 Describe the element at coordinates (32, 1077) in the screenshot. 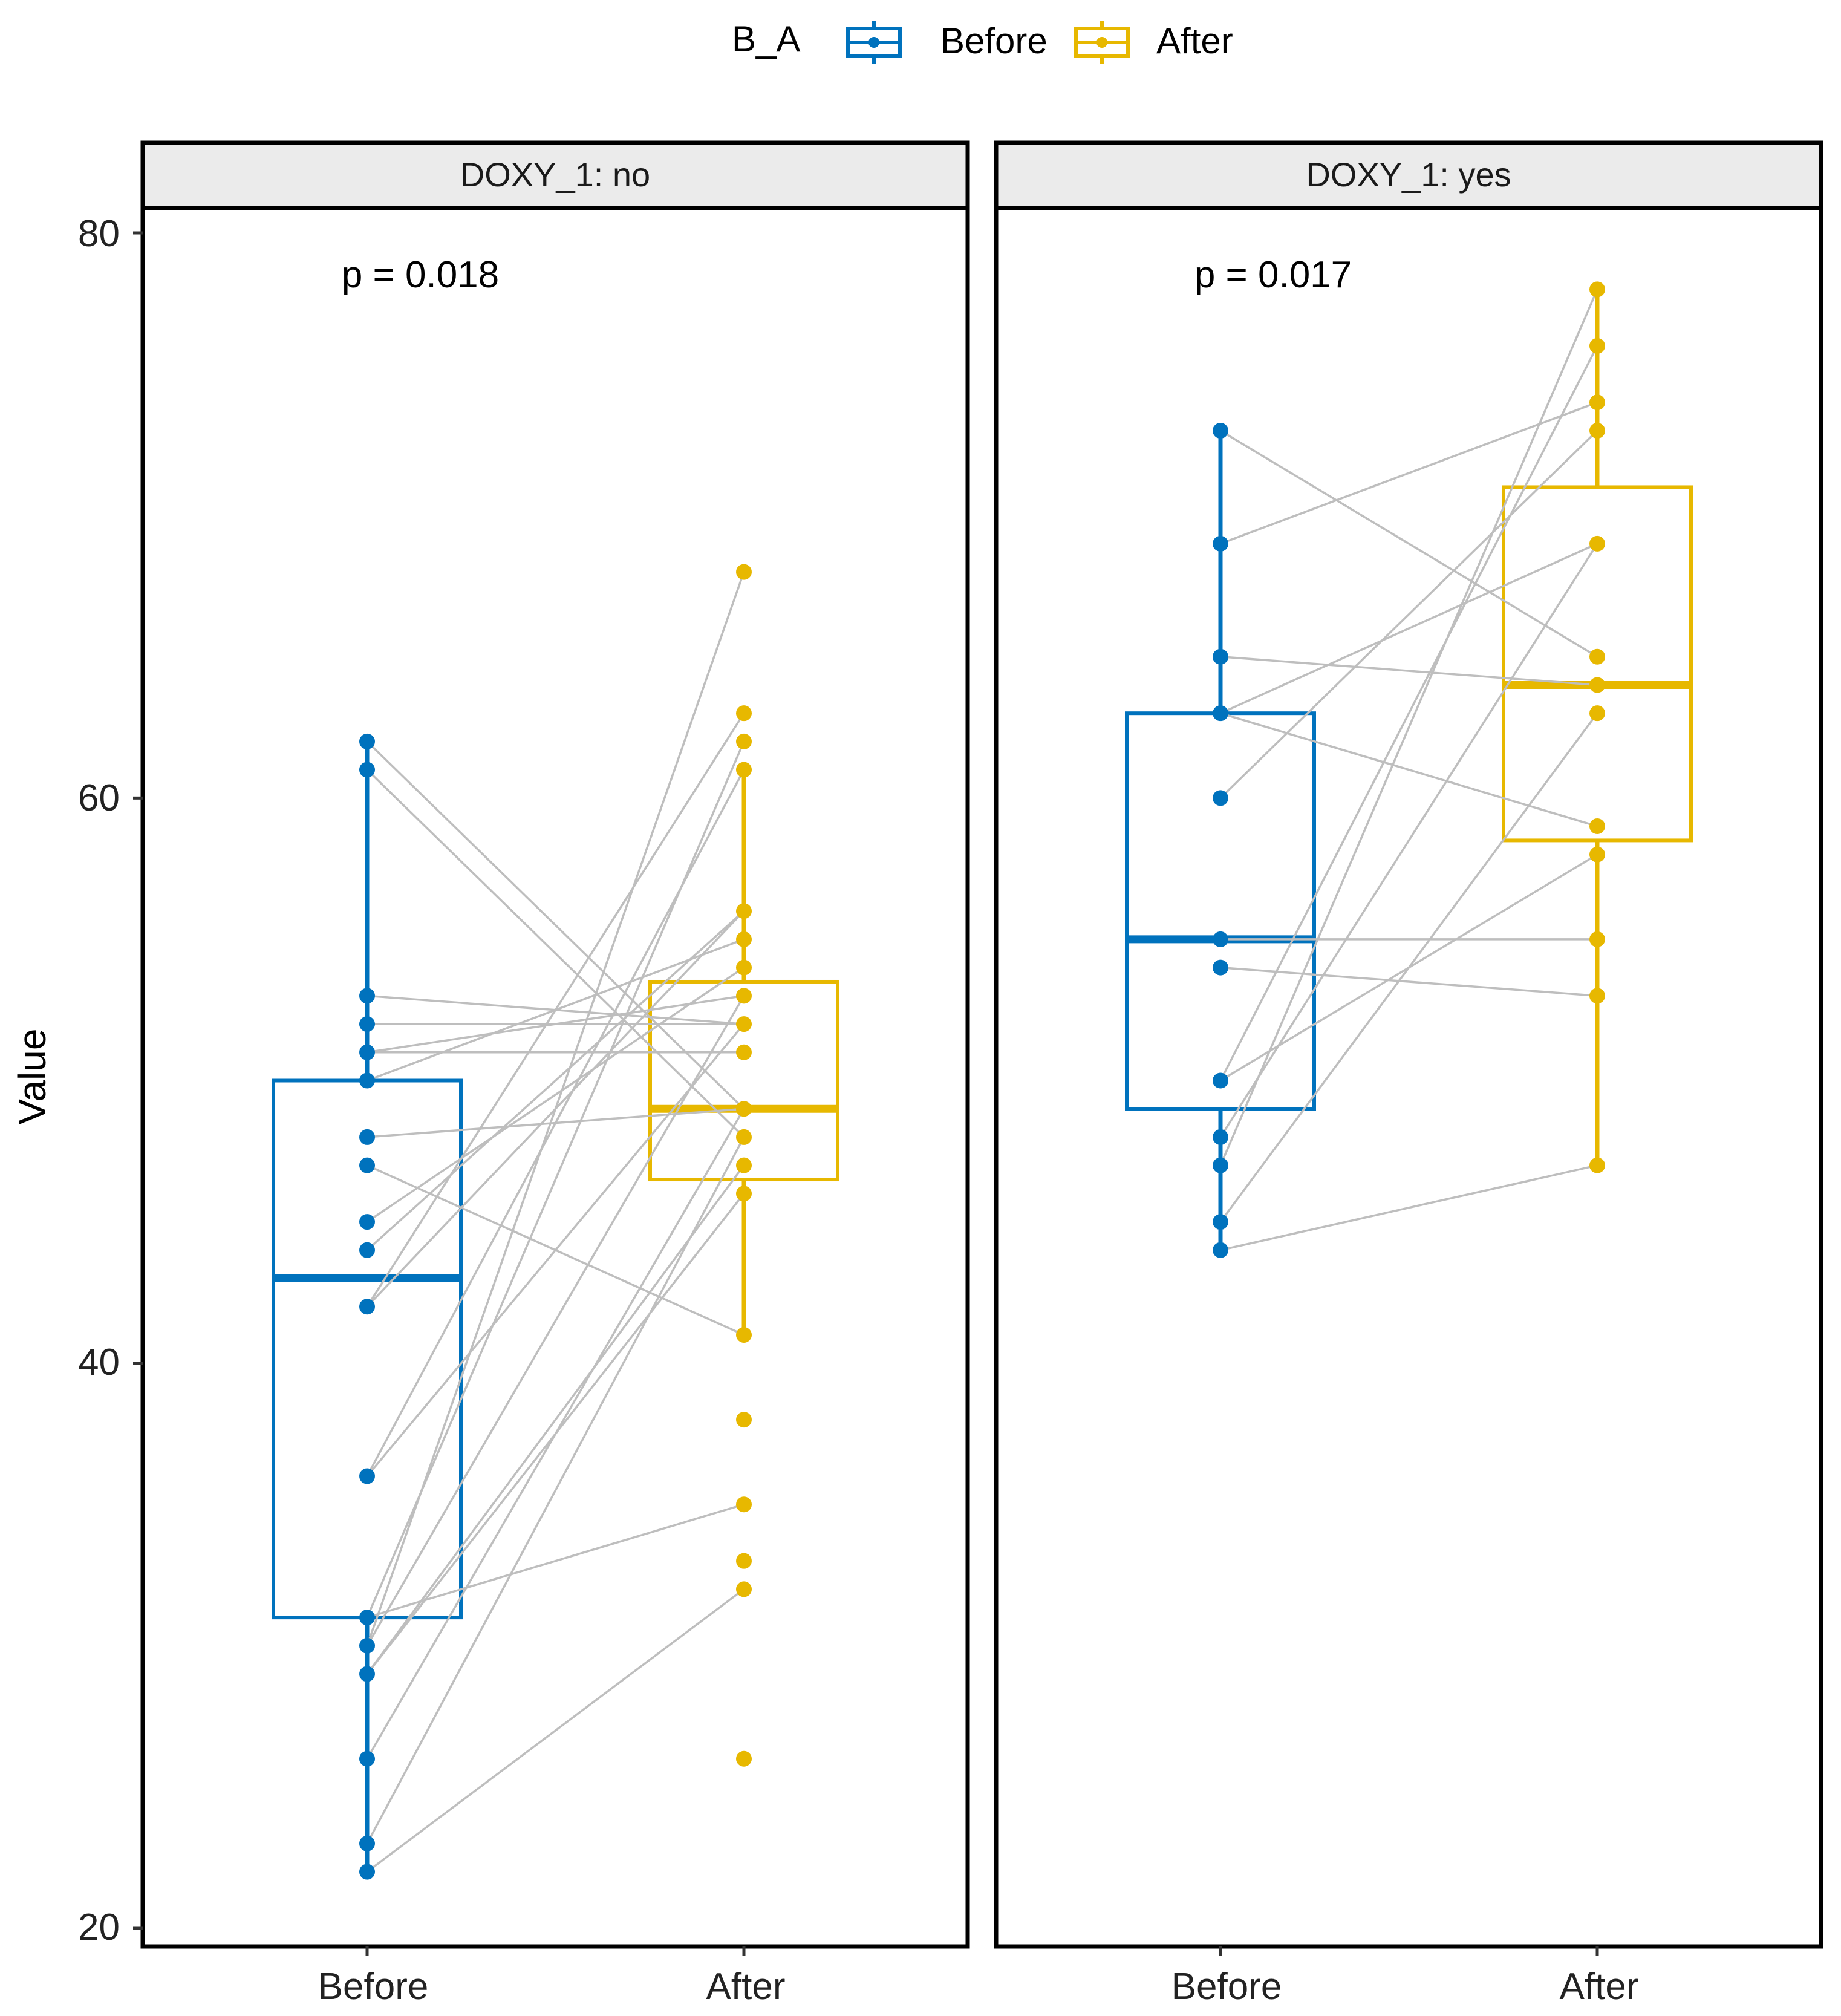

I see `y-axis-title: Value` at that location.